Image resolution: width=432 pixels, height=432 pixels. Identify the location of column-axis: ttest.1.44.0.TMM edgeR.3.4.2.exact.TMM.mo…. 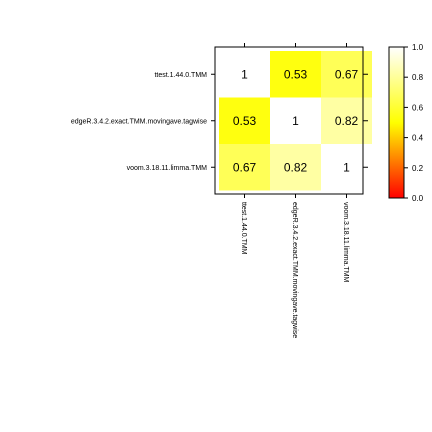
(294, 266).